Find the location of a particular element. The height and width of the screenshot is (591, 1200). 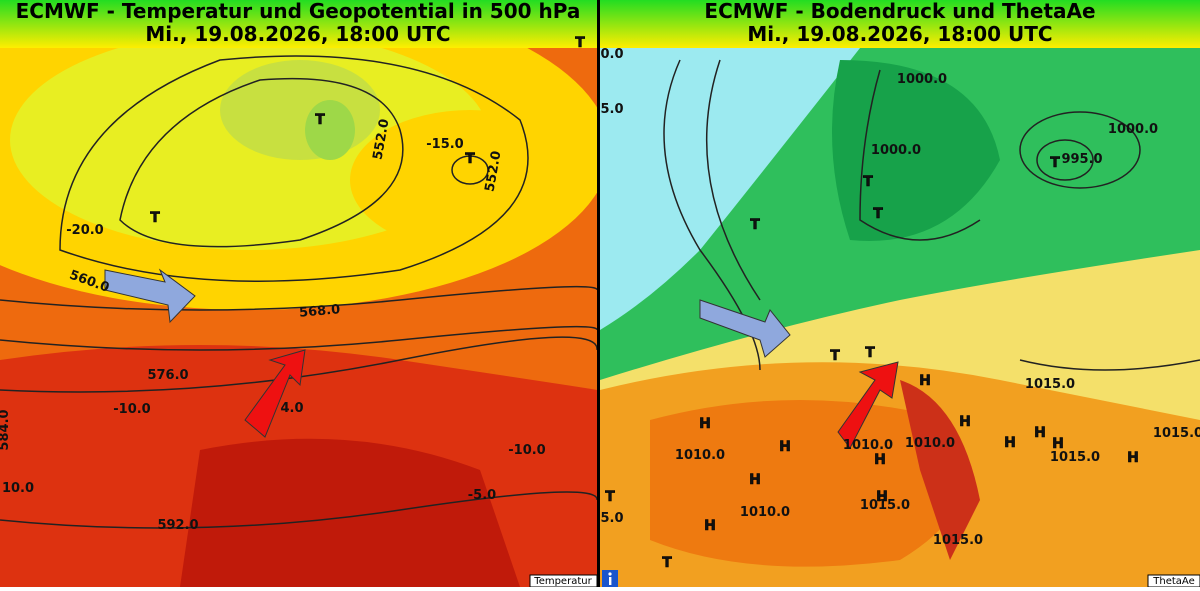

divider is located at coordinates (598, 293).